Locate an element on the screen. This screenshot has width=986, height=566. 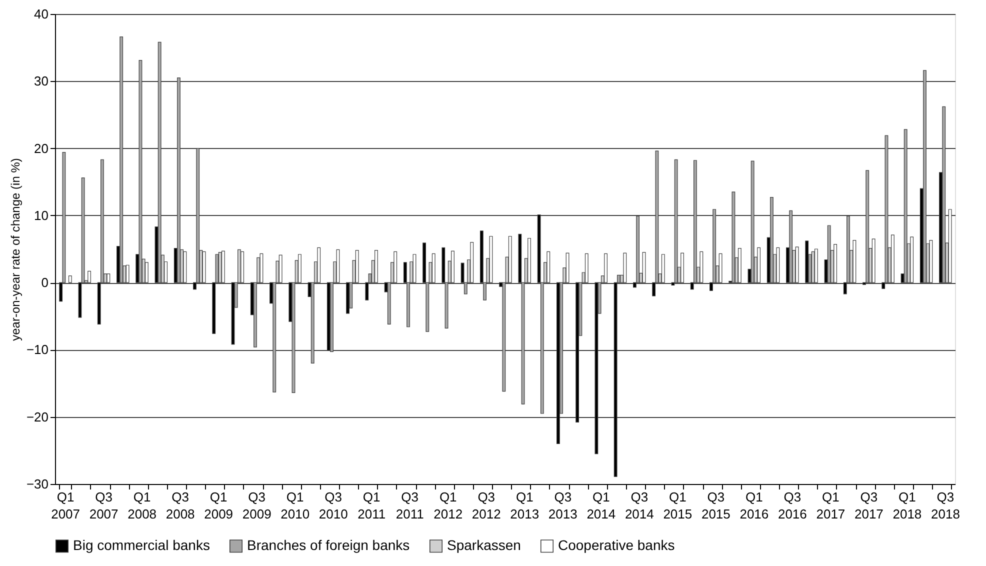
legend-label: Branches of foreign banks is located at coordinates (328, 545).